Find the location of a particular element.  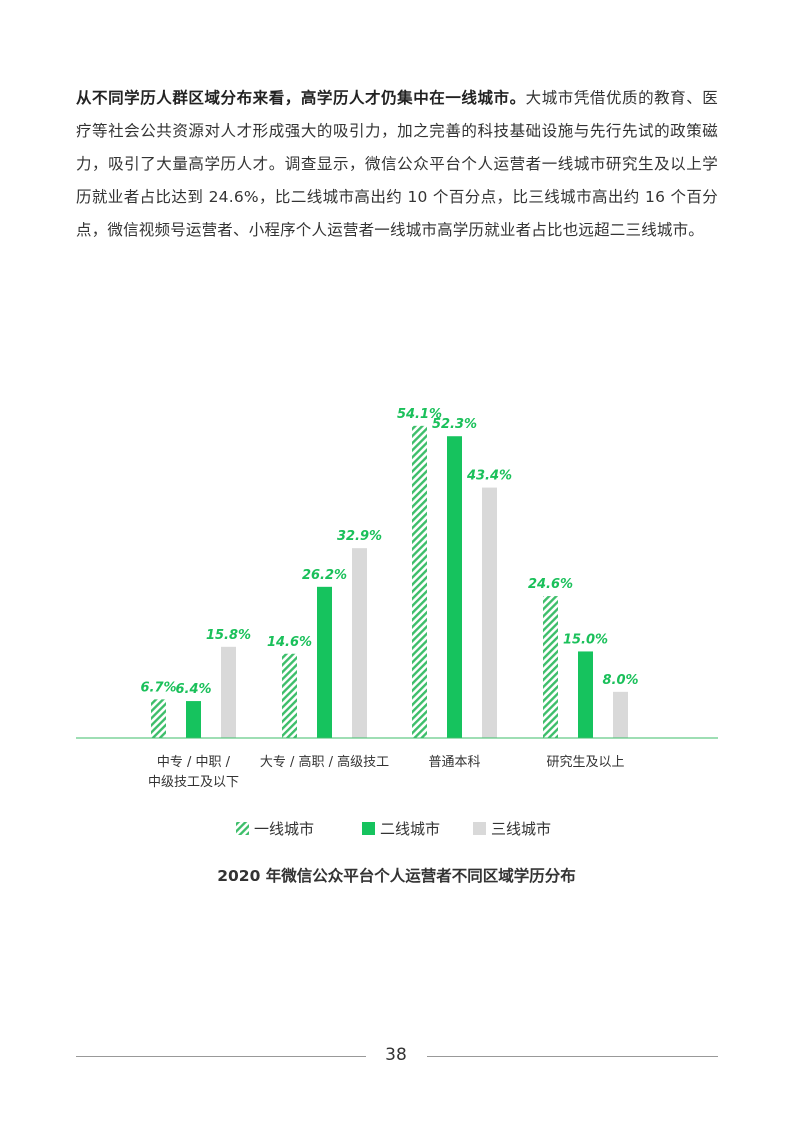

category-label-1-line-2: 中级技工及以下 is located at coordinates (193, 782).